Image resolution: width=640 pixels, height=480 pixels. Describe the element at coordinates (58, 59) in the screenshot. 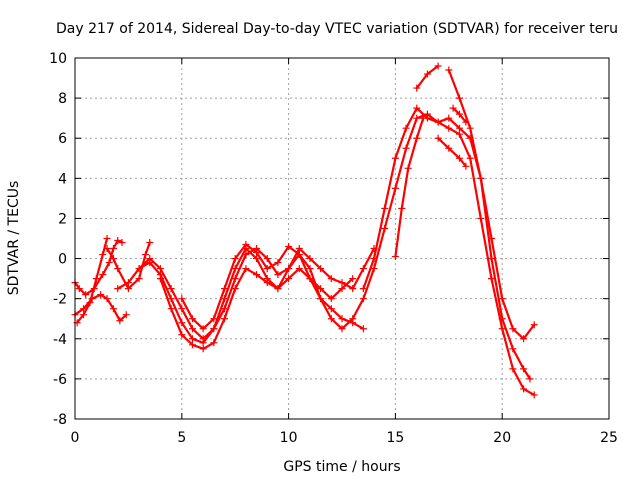

I see `y-tick-label: 10` at that location.